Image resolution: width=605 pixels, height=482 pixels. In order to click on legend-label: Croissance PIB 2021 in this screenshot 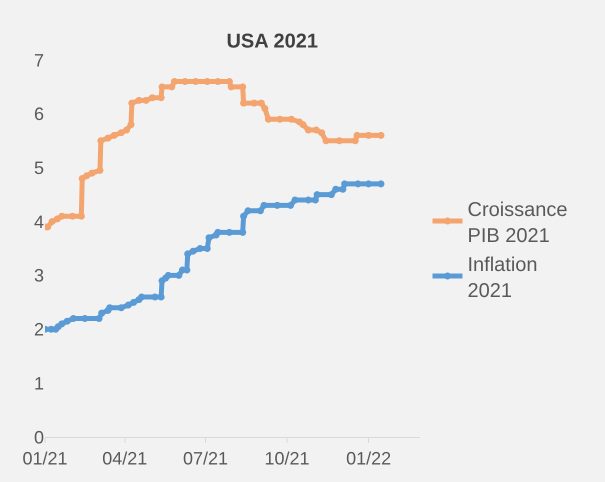, I will do `click(518, 222)`.